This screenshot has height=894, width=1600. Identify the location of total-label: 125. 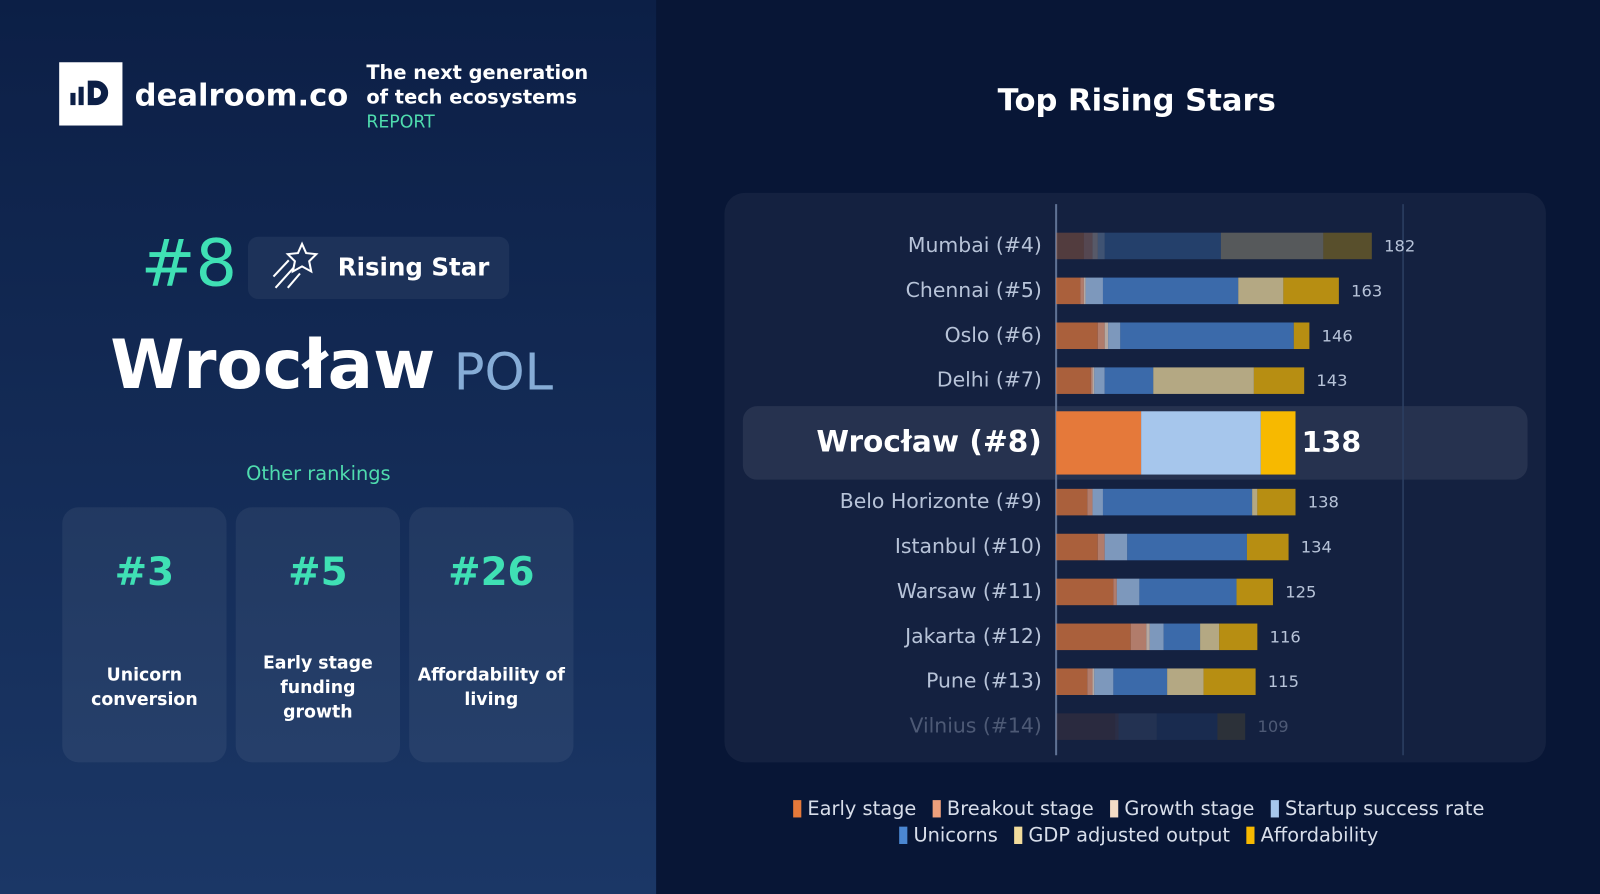
(1300, 591).